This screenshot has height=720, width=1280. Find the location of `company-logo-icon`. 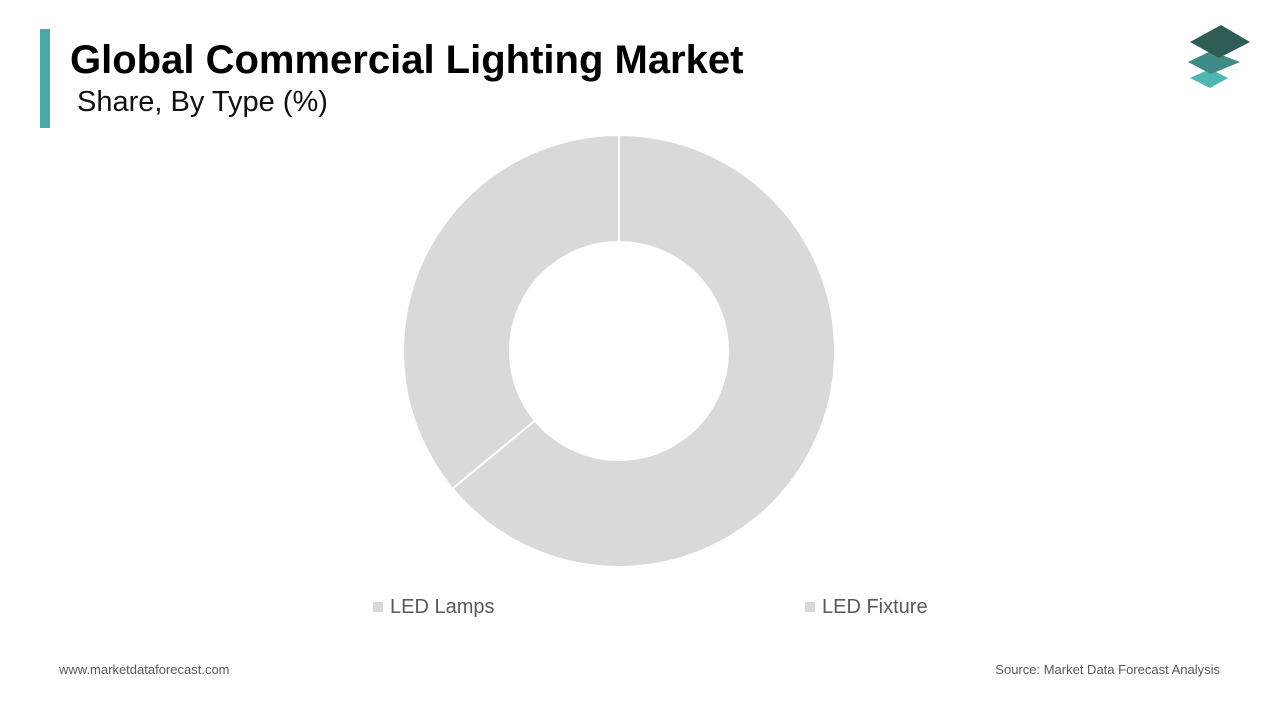

company-logo-icon is located at coordinates (1219, 56).